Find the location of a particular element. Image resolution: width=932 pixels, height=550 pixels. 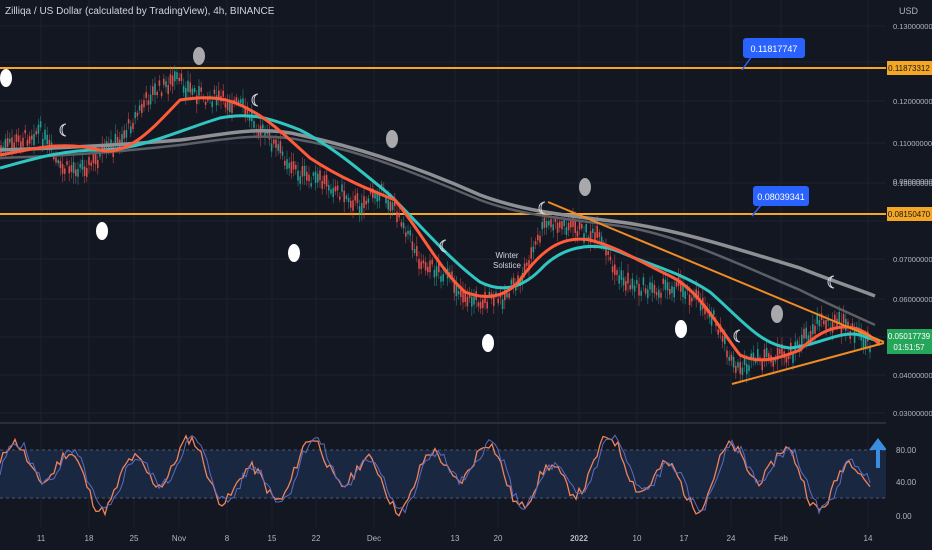

oscillator-k-line is located at coordinates (435, 474).